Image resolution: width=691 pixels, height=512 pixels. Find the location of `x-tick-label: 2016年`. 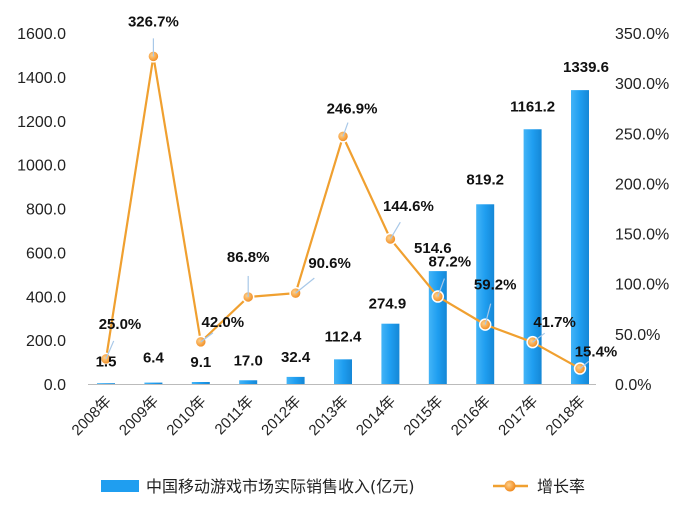

x-tick-label: 2016年 is located at coordinates (471, 416).